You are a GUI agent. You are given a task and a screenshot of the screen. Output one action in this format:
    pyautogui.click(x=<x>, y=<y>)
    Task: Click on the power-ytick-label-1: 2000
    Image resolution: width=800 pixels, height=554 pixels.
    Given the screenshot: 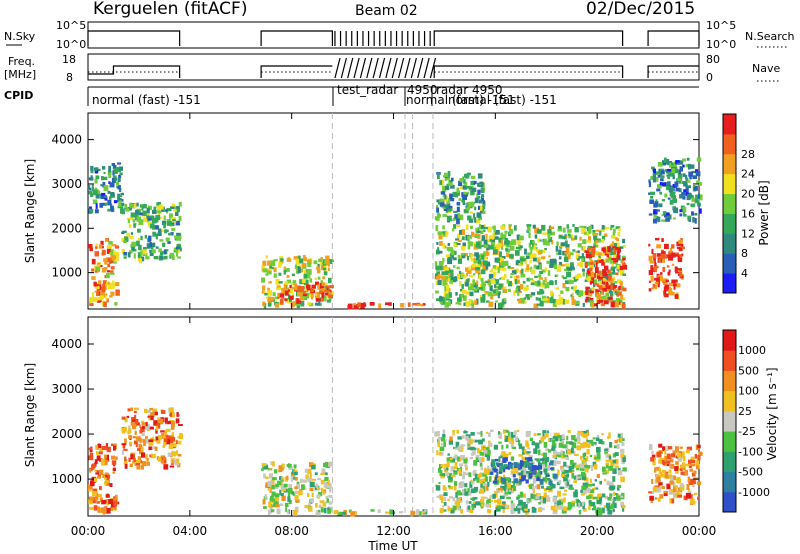 What is the action you would take?
    pyautogui.click(x=66, y=228)
    